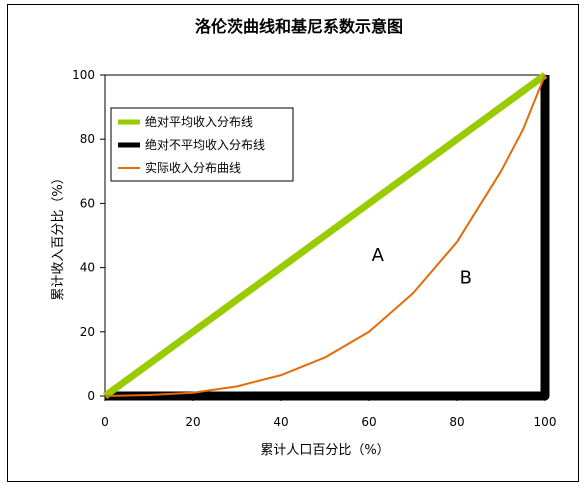  Describe the element at coordinates (87, 139) in the screenshot. I see `y-tick-label: 80` at that location.